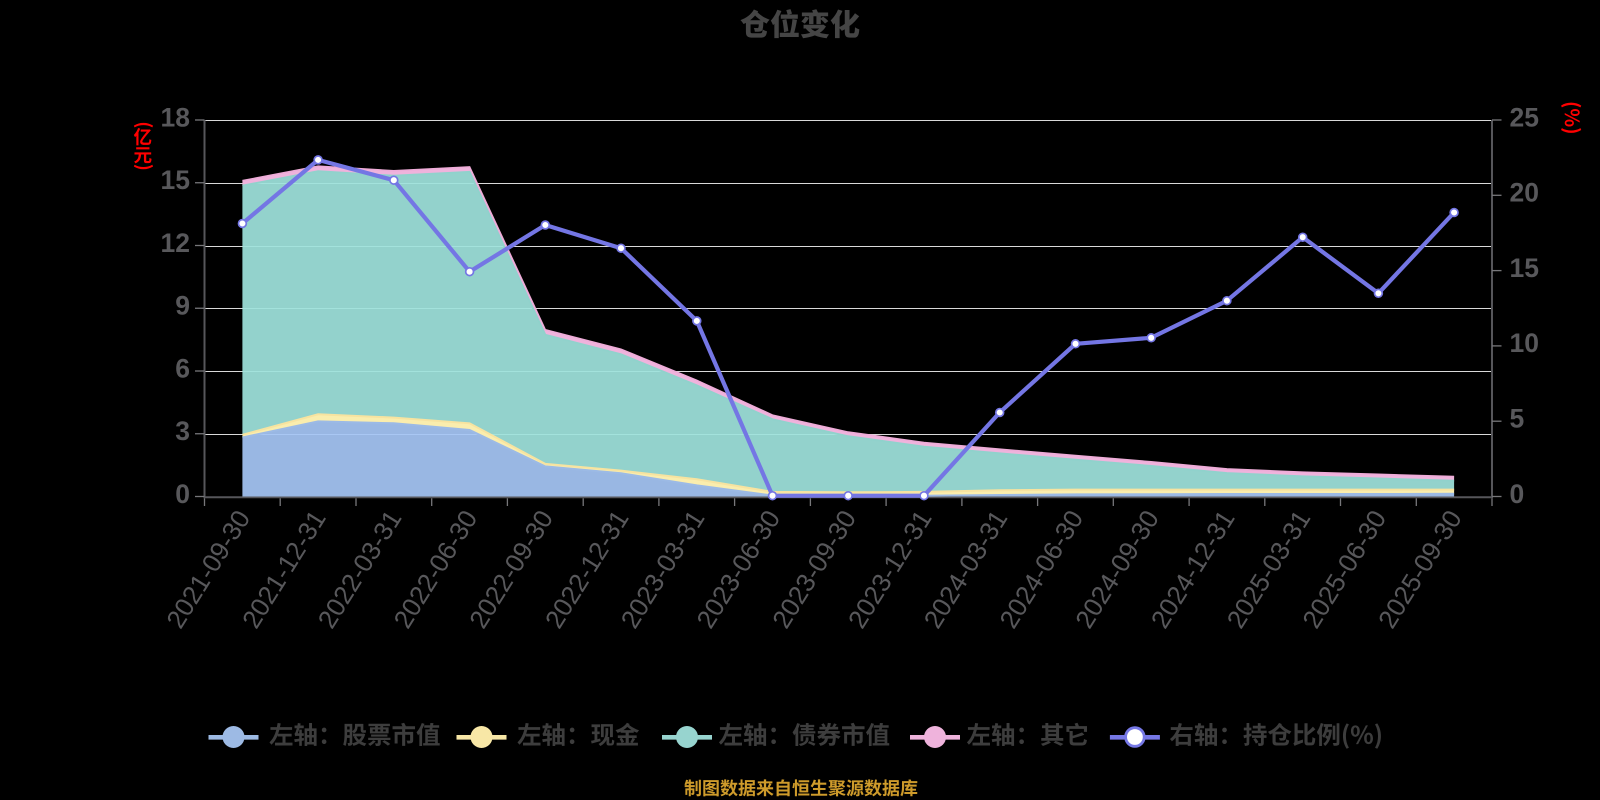 The height and width of the screenshot is (800, 1600). Describe the element at coordinates (175, 117) in the screenshot. I see `svg-text: 18` at that location.